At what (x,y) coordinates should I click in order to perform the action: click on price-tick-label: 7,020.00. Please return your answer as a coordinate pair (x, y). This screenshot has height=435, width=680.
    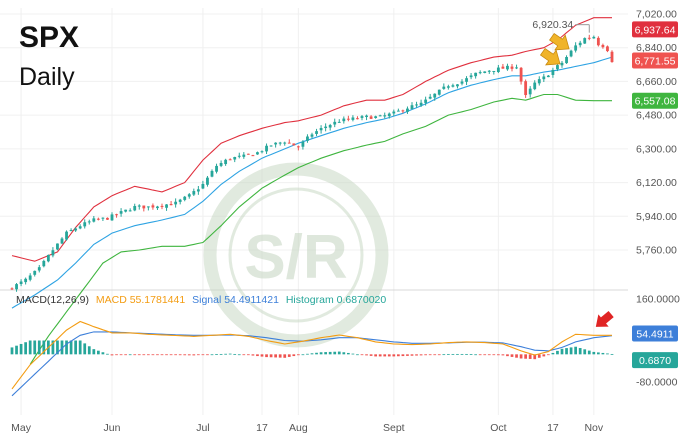
    Looking at the image, I should click on (656, 15).